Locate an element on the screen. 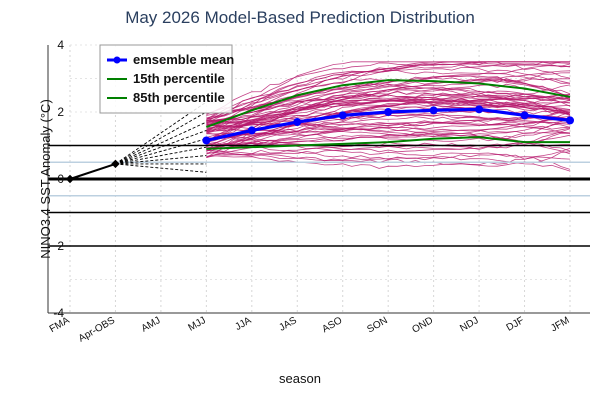 The width and height of the screenshot is (600, 405). x-tick-label: DJF is located at coordinates (515, 324).